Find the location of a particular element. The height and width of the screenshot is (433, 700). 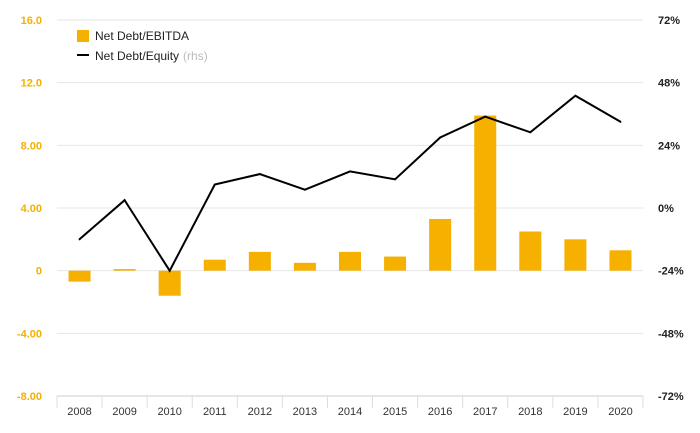

point-2016 is located at coordinates (440, 137).